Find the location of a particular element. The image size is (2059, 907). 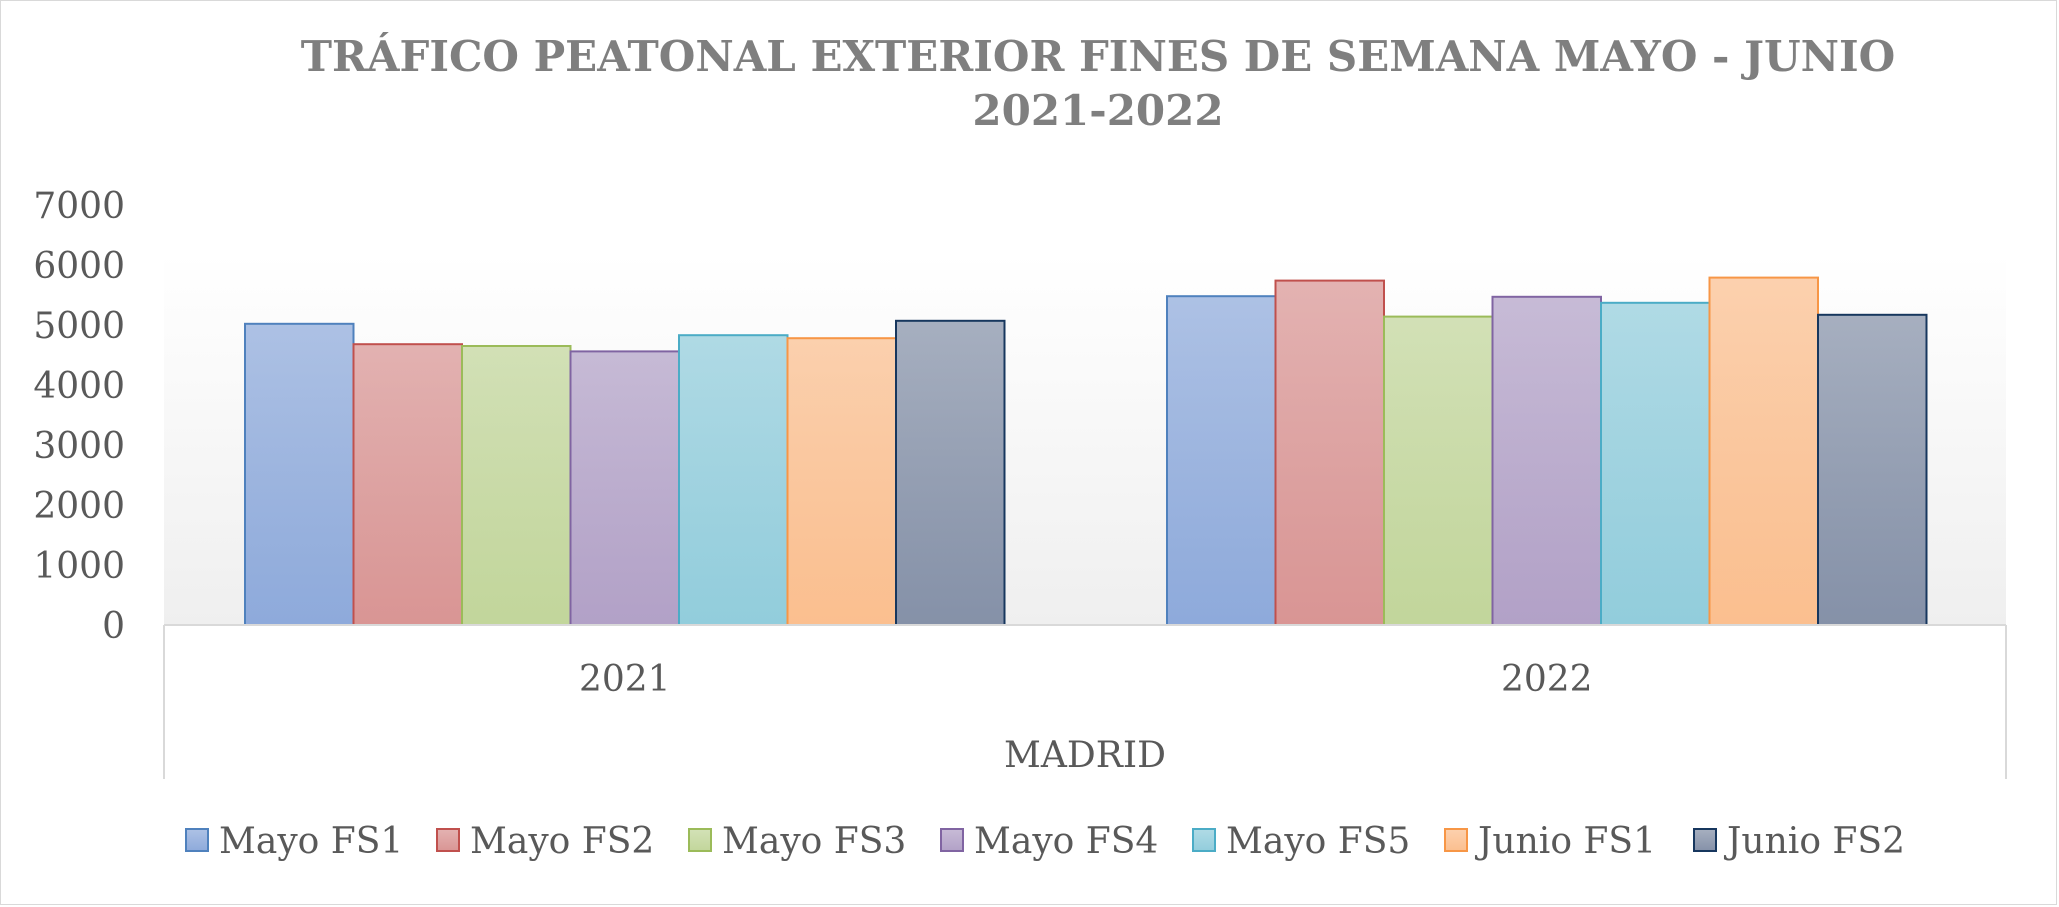

bar-junio-fs2-2021 is located at coordinates (950, 472).